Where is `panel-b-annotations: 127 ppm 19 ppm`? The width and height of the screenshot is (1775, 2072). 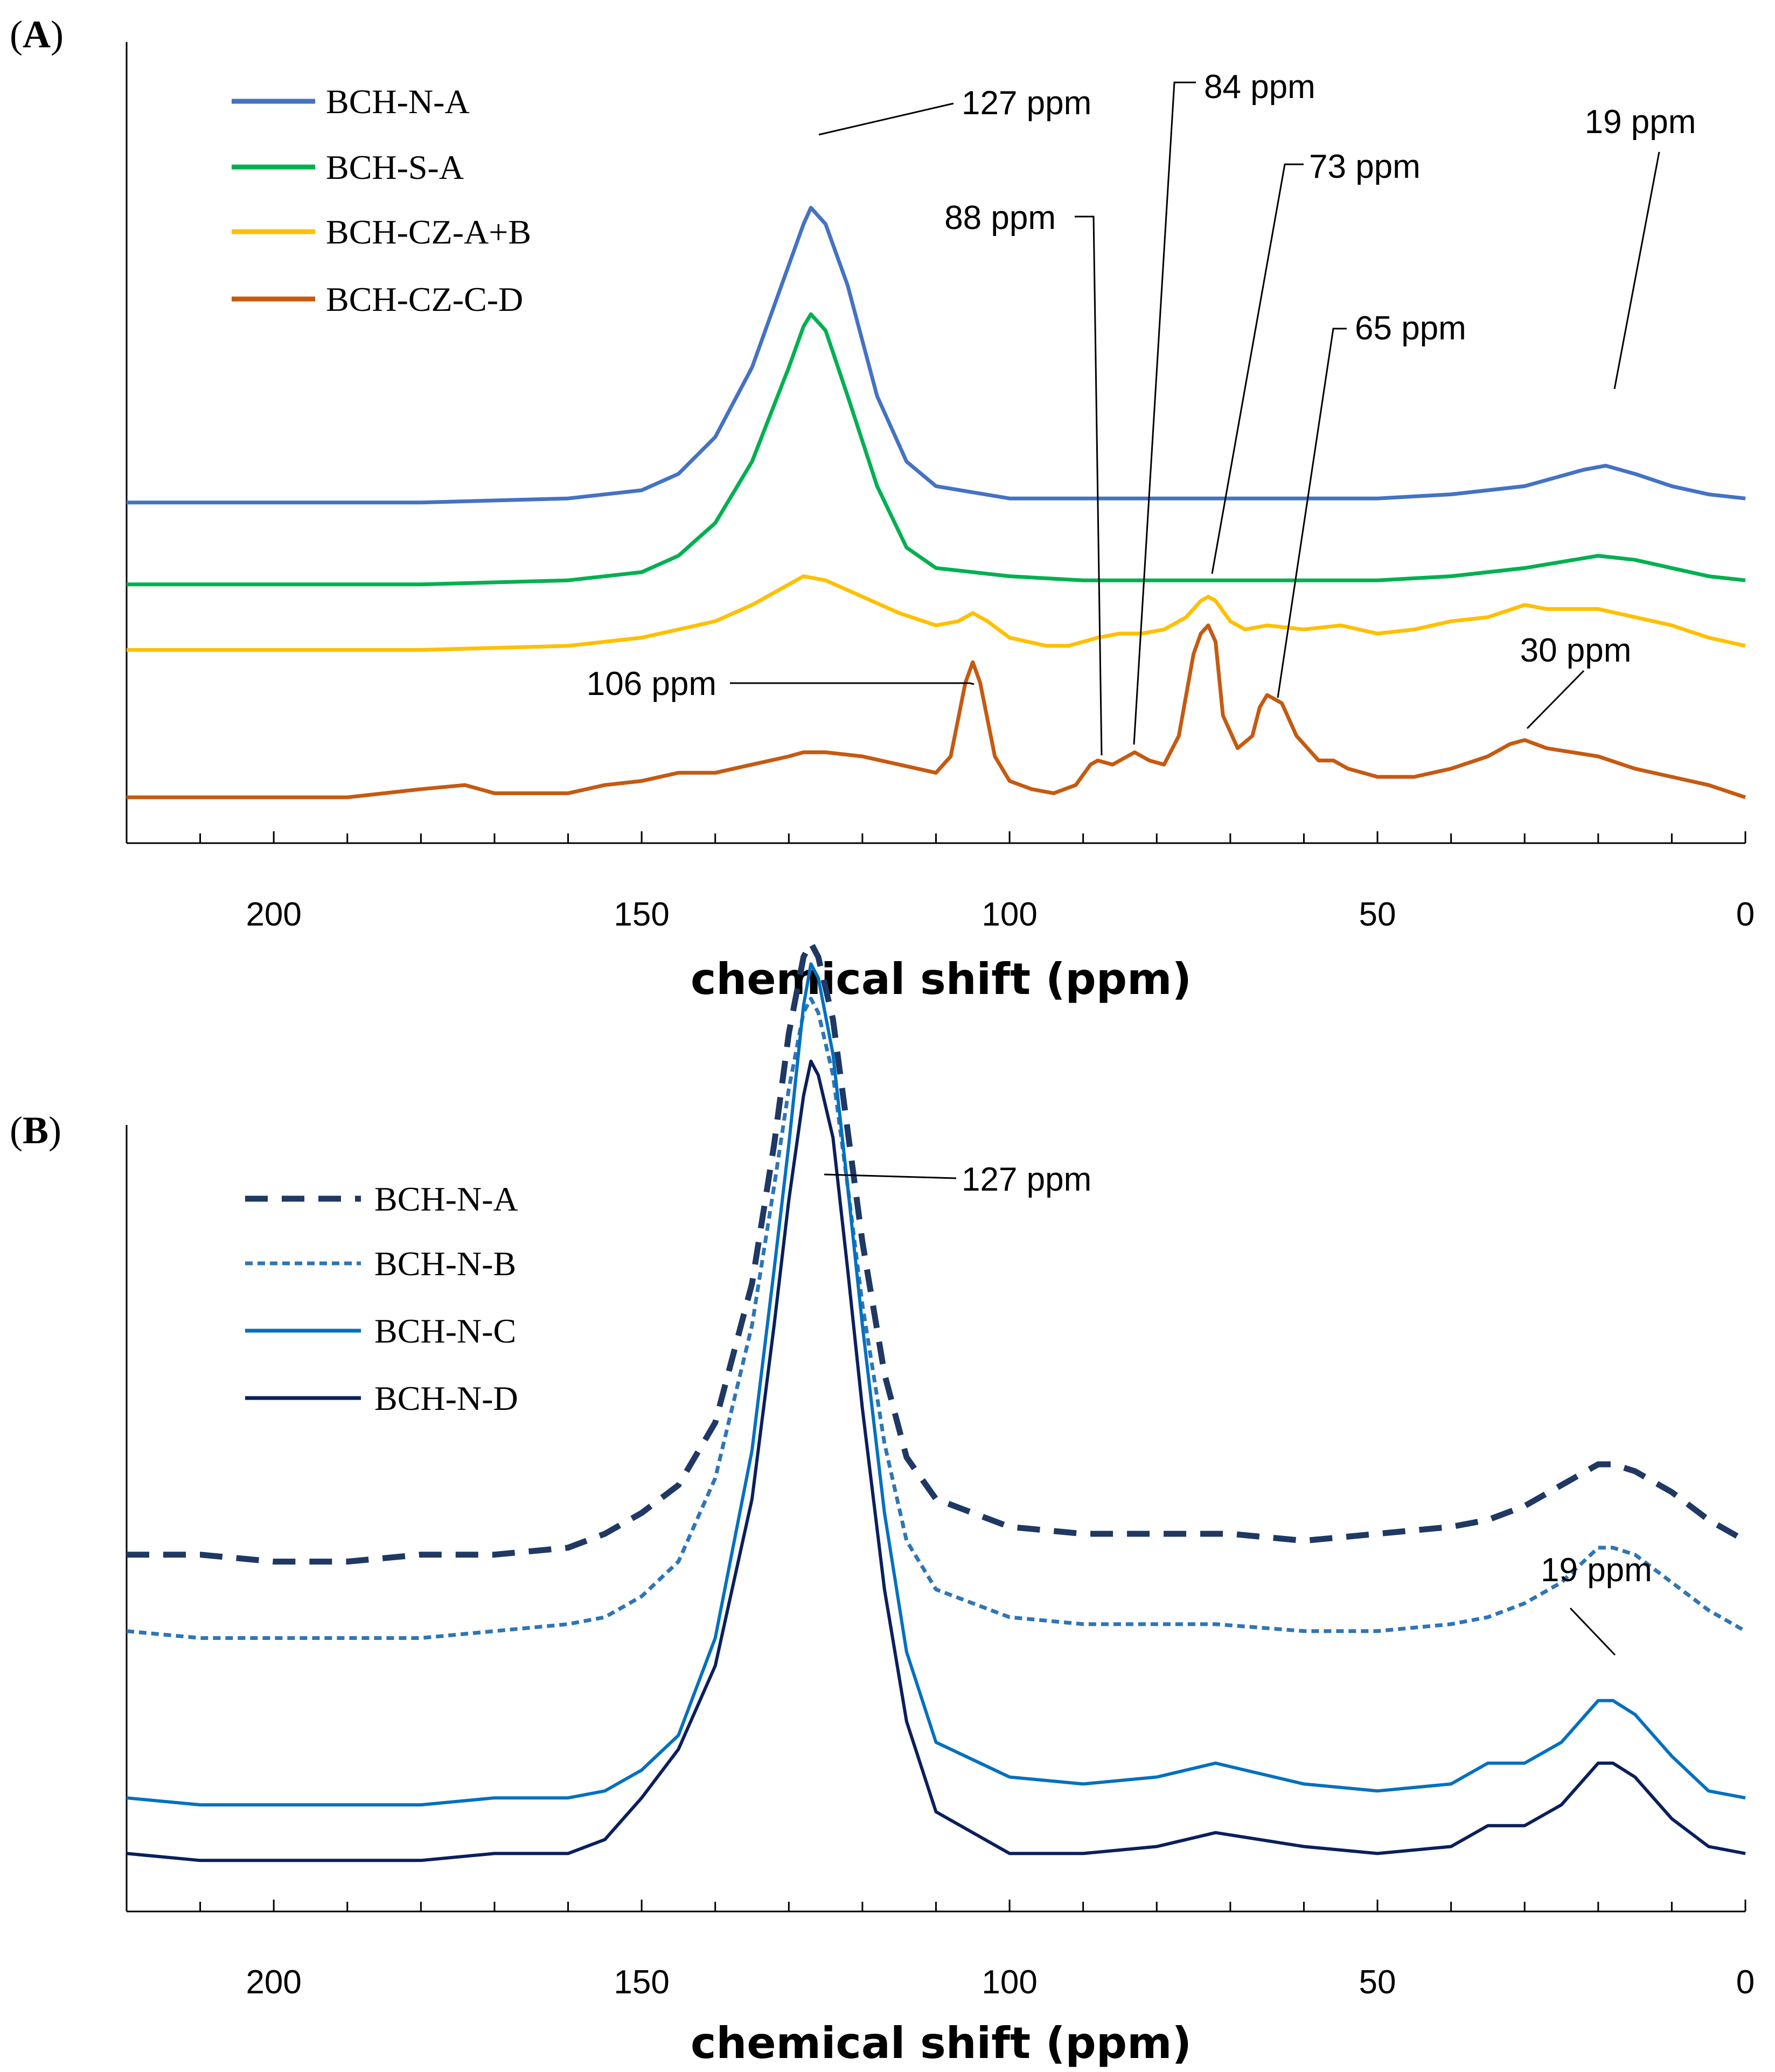
panel-b-annotations: 127 ppm 19 ppm is located at coordinates (1238, 1408).